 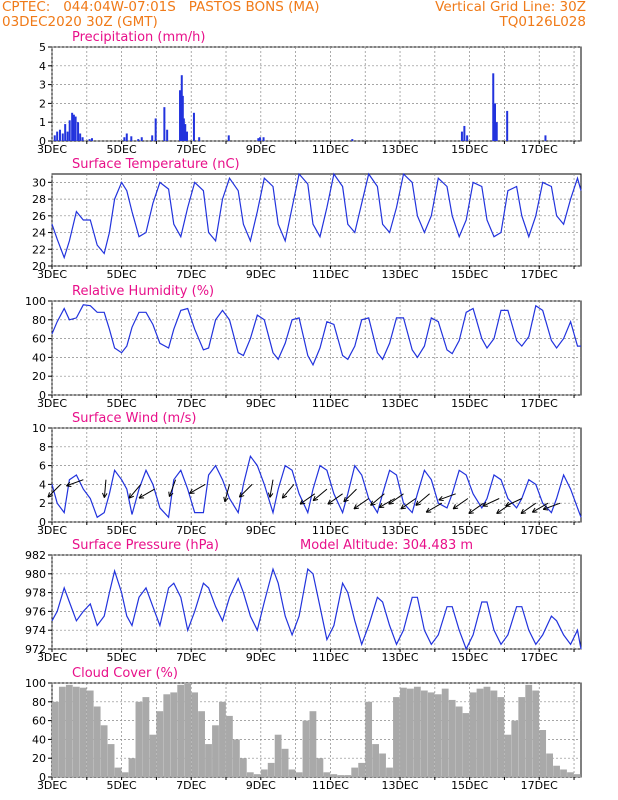 I want to click on panel-title: Cloud Cover (%), so click(x=125, y=673).